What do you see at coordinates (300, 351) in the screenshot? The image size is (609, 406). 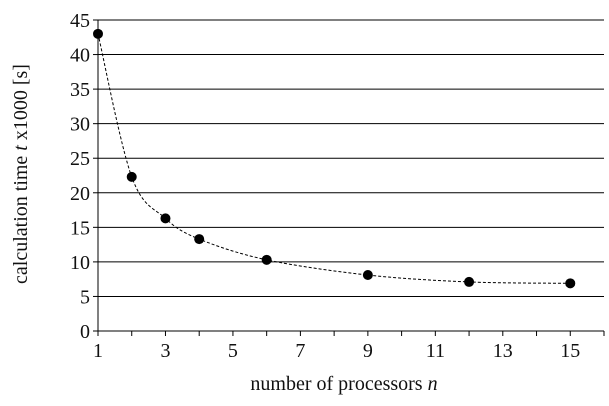 I see `x-tick-label-7: 7` at bounding box center [300, 351].